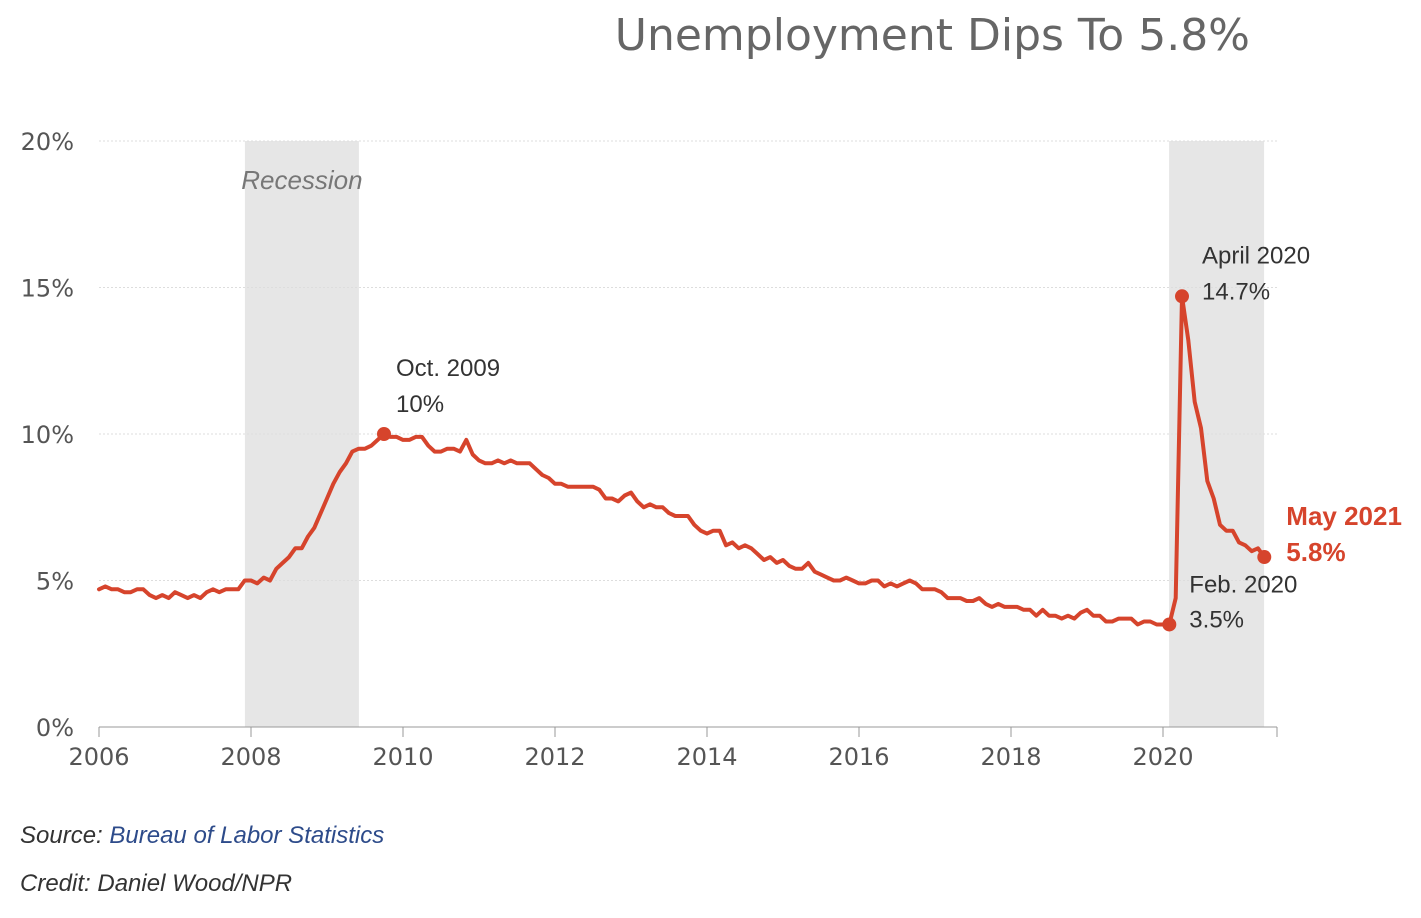 This screenshot has height=918, width=1421. What do you see at coordinates (706, 757) in the screenshot?
I see `x-tick-label: 2014` at bounding box center [706, 757].